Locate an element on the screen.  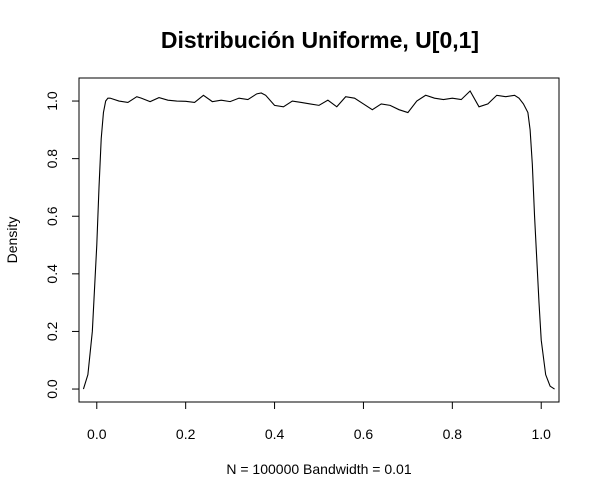
x-tick-label: 0.4 is located at coordinates (275, 434).